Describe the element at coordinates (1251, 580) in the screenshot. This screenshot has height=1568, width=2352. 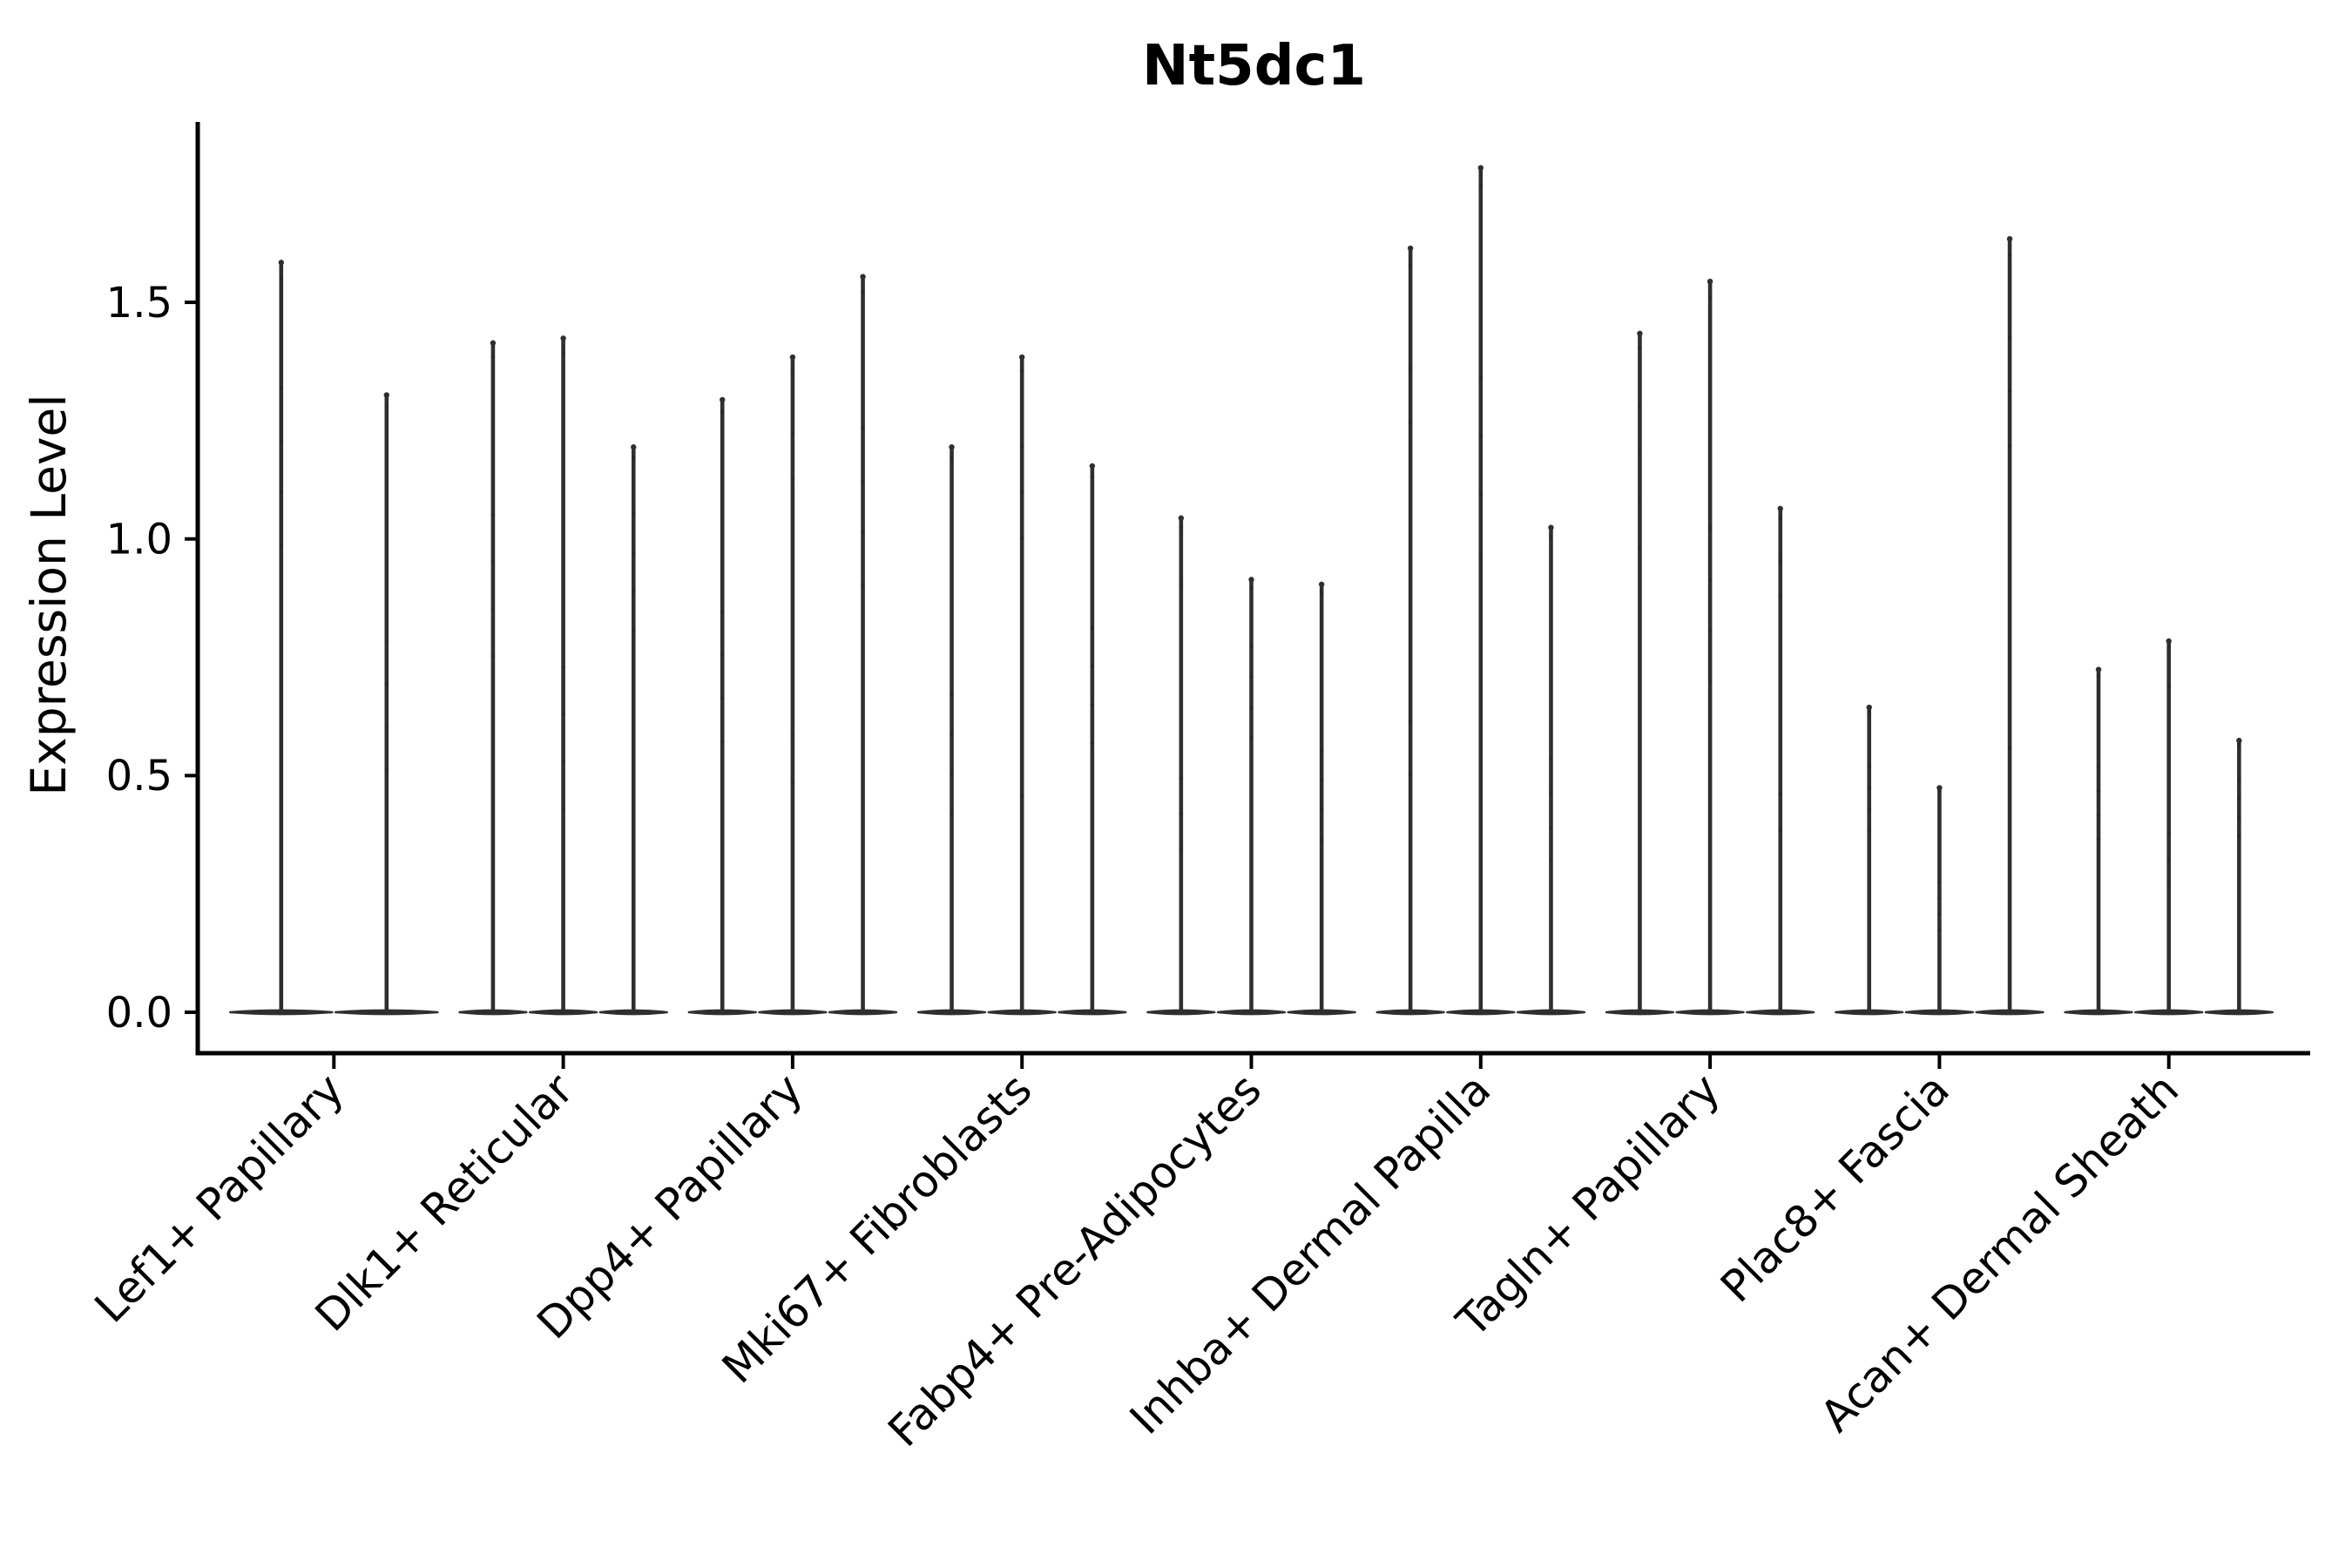
I see `violin-tip-g5-v2` at that location.